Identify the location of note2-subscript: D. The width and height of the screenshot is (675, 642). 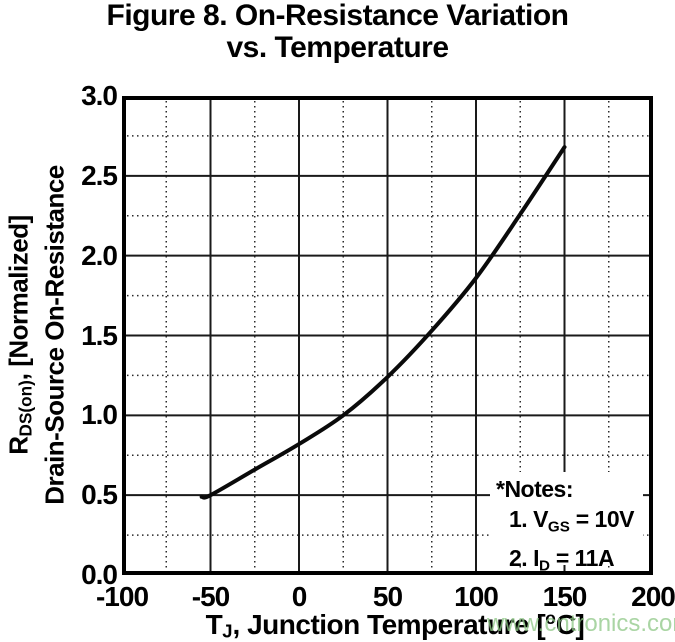
(544, 565).